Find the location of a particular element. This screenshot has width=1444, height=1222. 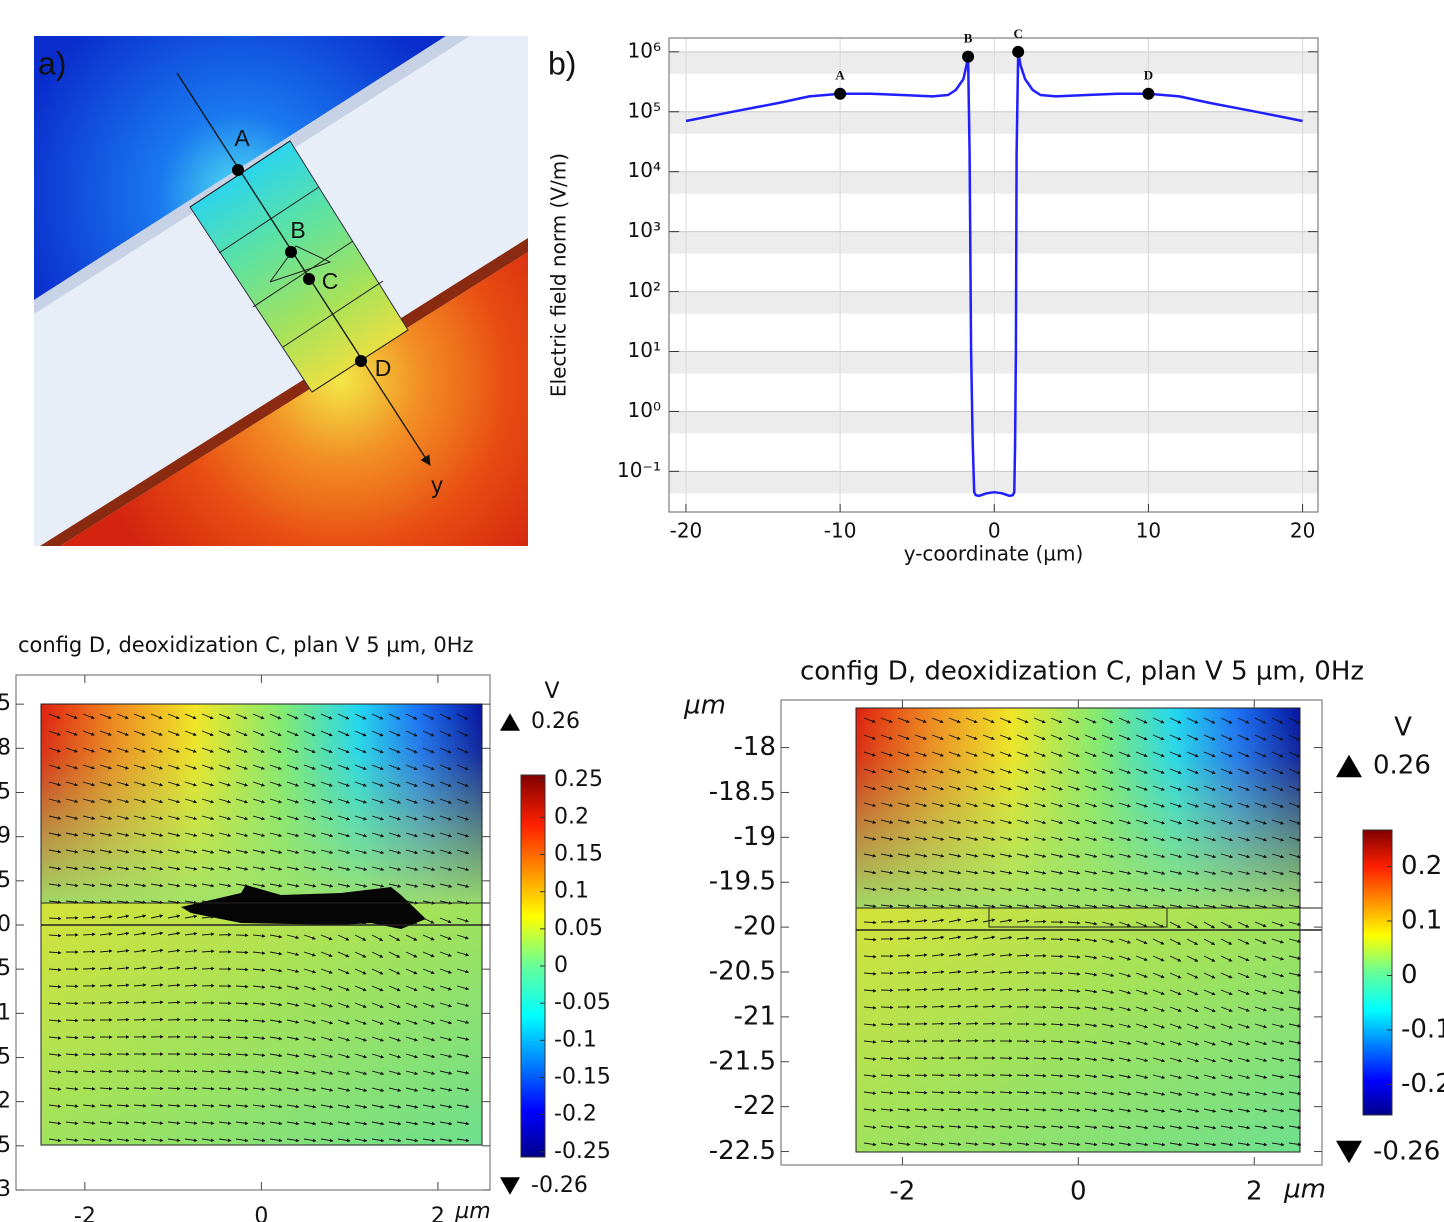

marker-label: B is located at coordinates (968, 38).